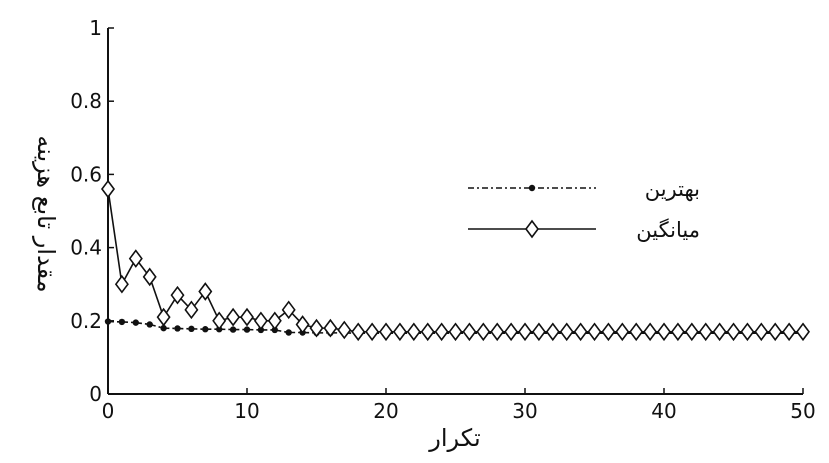 The height and width of the screenshot is (463, 829). I want to click on legend-label: میانگین, so click(668, 230).